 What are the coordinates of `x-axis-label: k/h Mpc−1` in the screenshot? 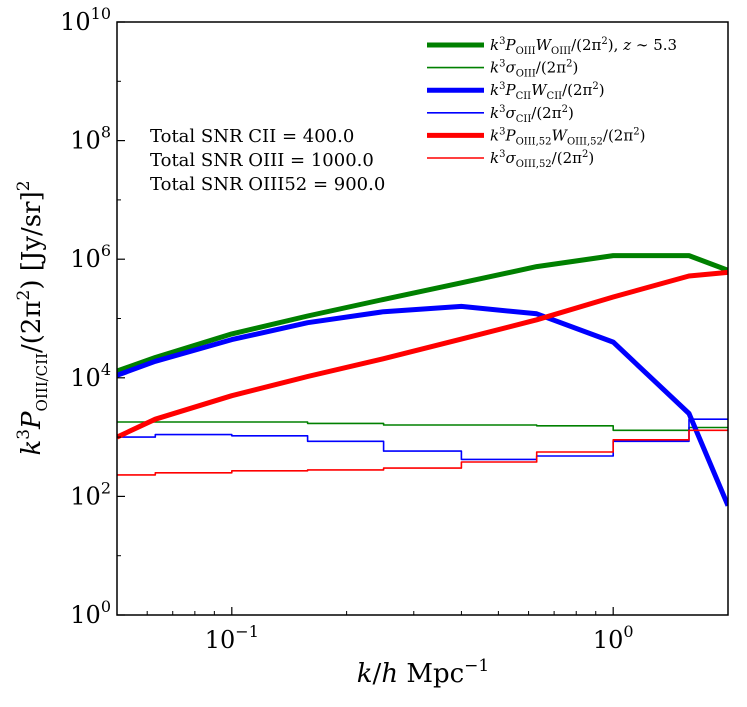 It's located at (423, 672).